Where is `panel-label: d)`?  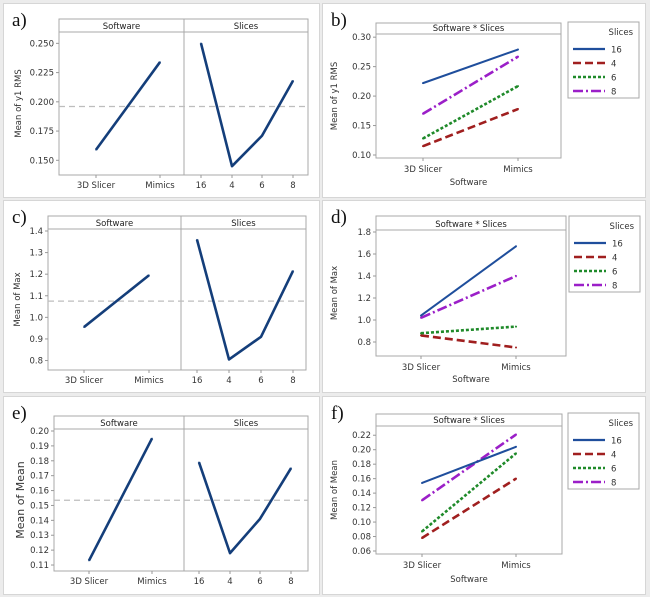 panel-label: d) is located at coordinates (339, 217).